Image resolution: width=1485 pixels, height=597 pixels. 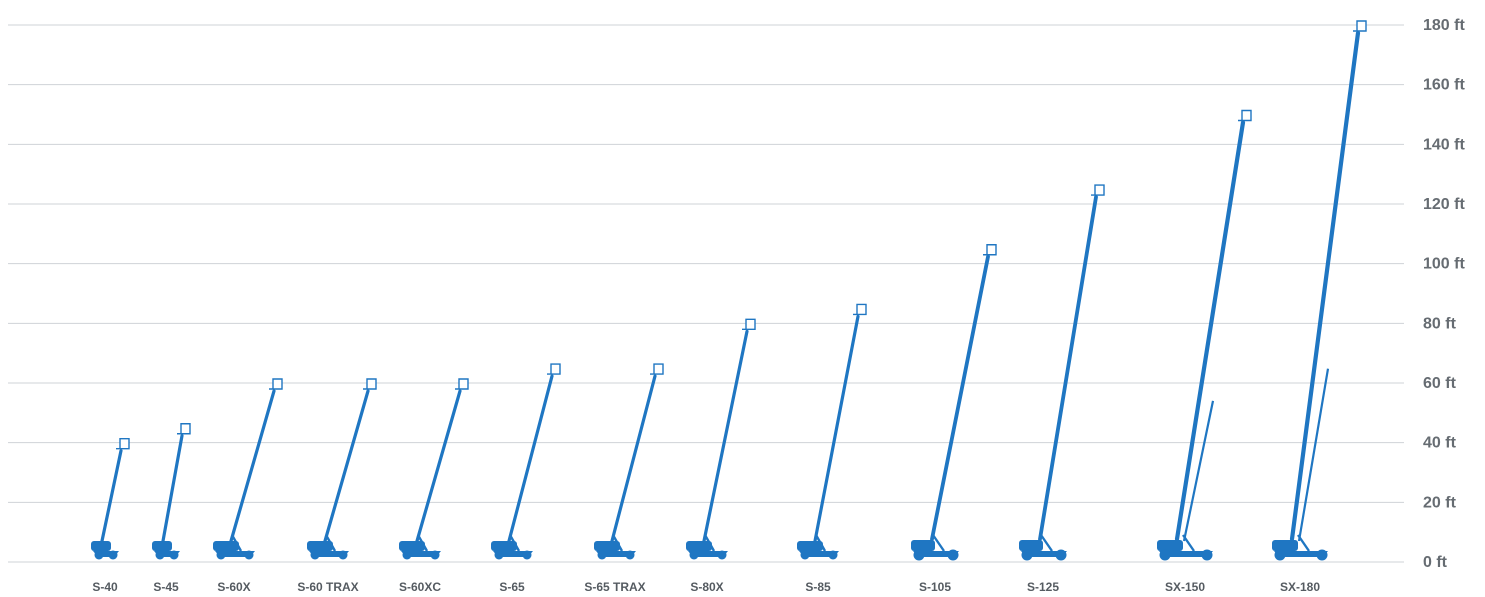 I want to click on x-tick-label-sx-180: SX-180, so click(x=1300, y=587).